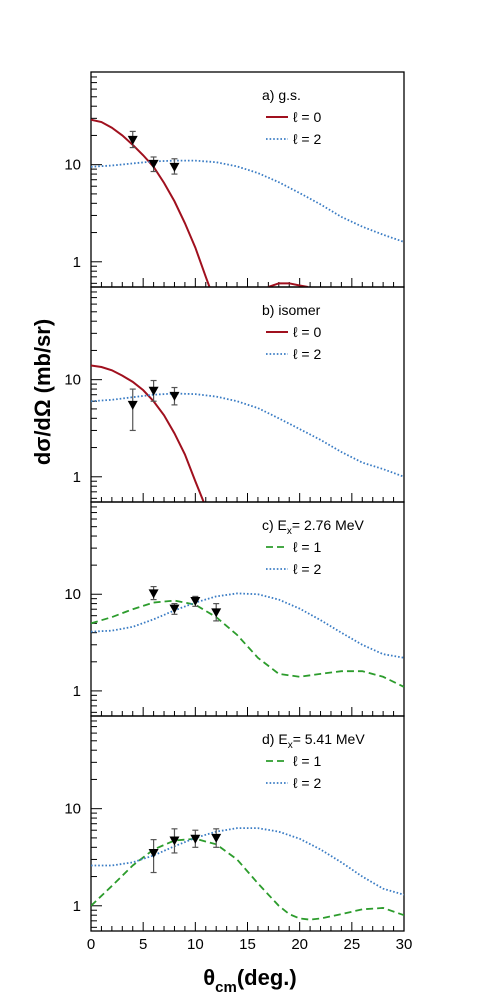 This screenshot has width=498, height=1006. Describe the element at coordinates (351, 944) in the screenshot. I see `x-tick-label: 25` at that location.